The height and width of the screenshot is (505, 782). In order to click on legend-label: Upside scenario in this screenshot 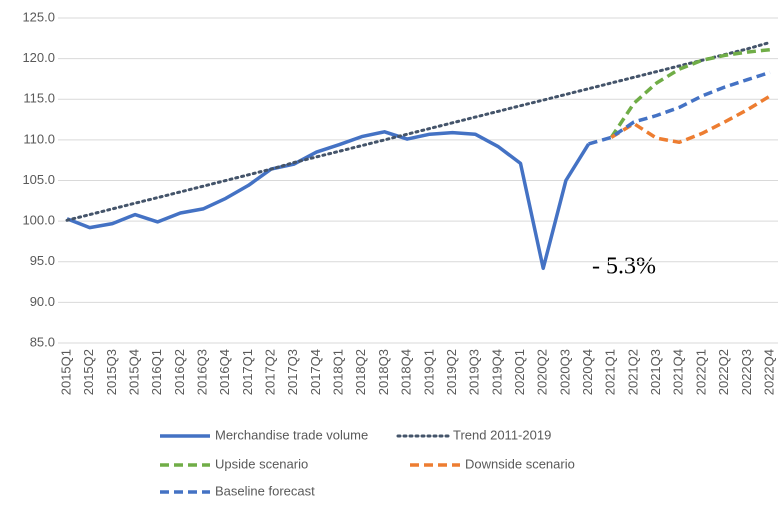, I will do `click(261, 463)`.